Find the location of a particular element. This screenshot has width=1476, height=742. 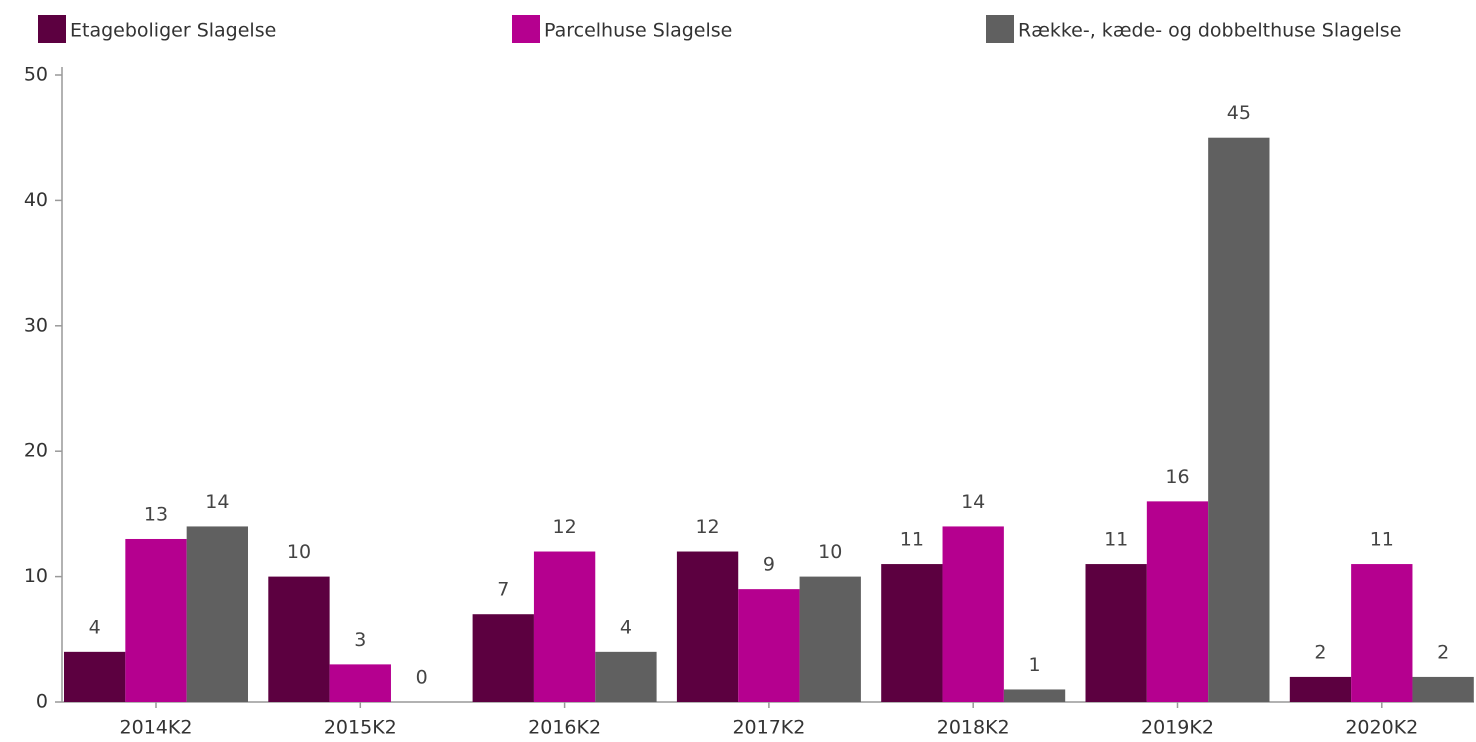

y-tick-label: 0 is located at coordinates (42, 702).